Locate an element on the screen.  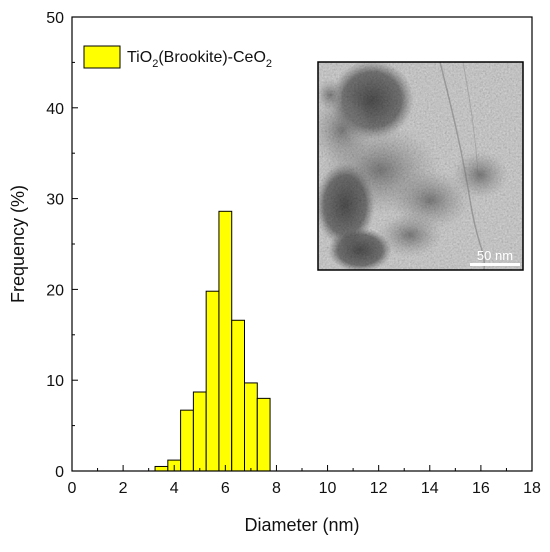
y-tick-label: 0 is located at coordinates (59, 472).